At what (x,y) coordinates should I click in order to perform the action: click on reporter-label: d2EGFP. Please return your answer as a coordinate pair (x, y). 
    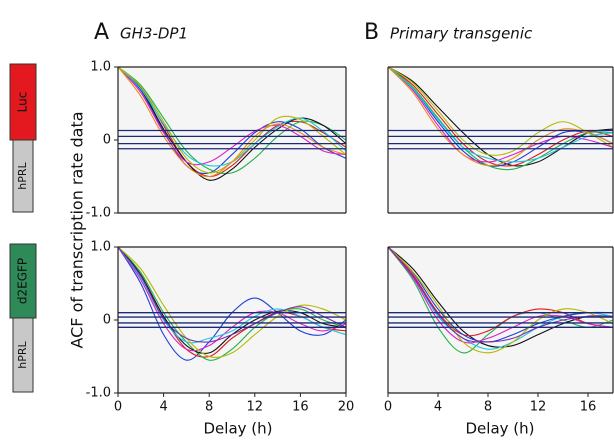
    Looking at the image, I should click on (23, 281).